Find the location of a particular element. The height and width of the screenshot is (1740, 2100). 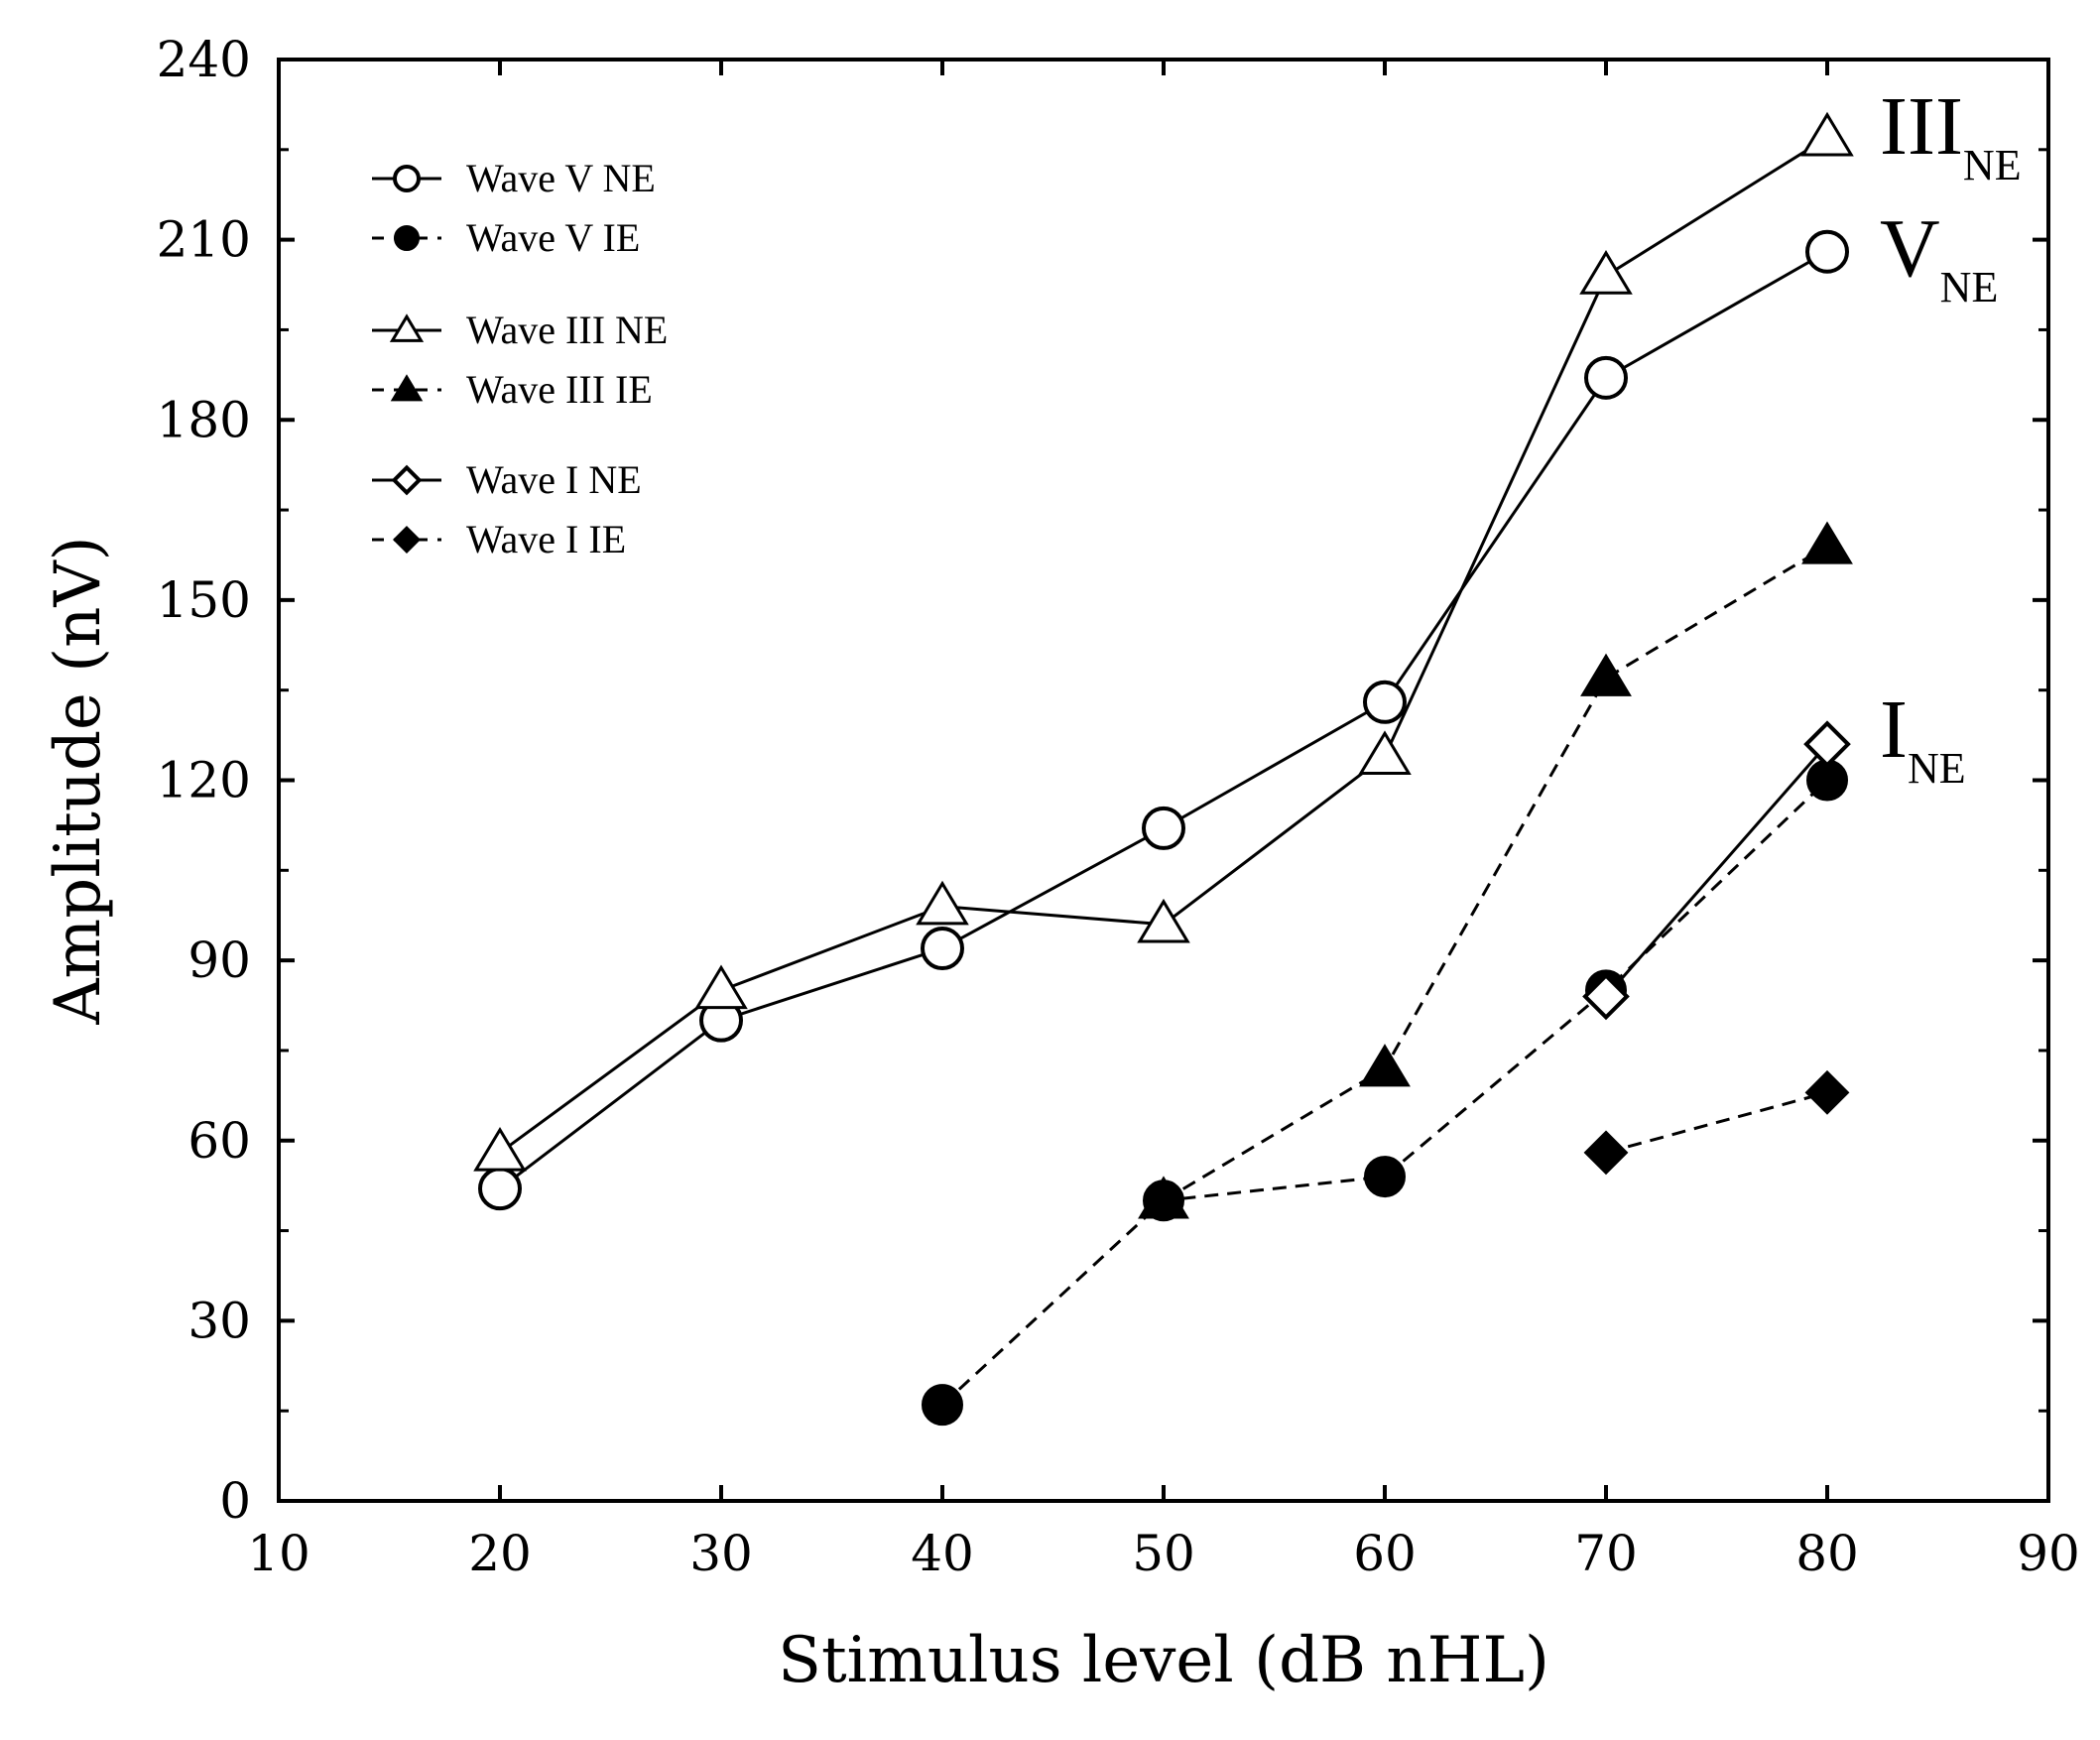

y-tick-label: 60 is located at coordinates (219, 1141).